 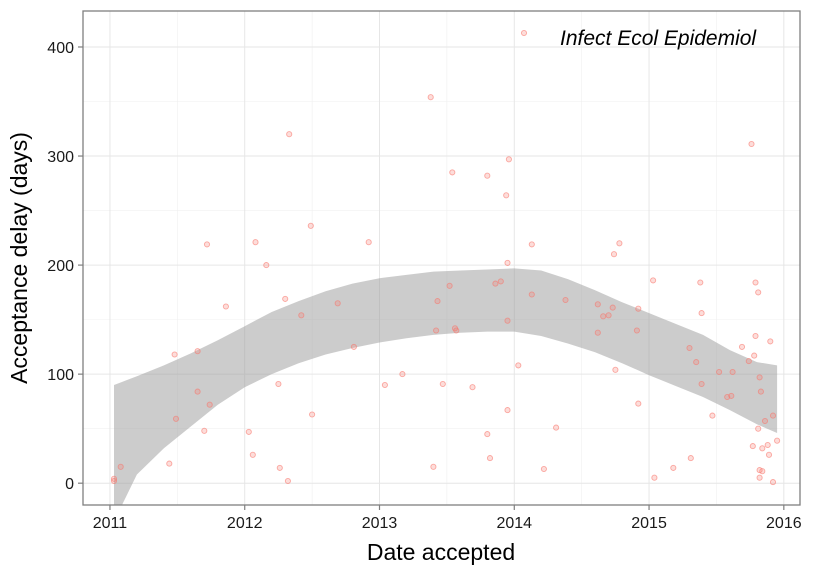 I want to click on legend-label: Infect Ecol Epidemiol, so click(x=658, y=38).